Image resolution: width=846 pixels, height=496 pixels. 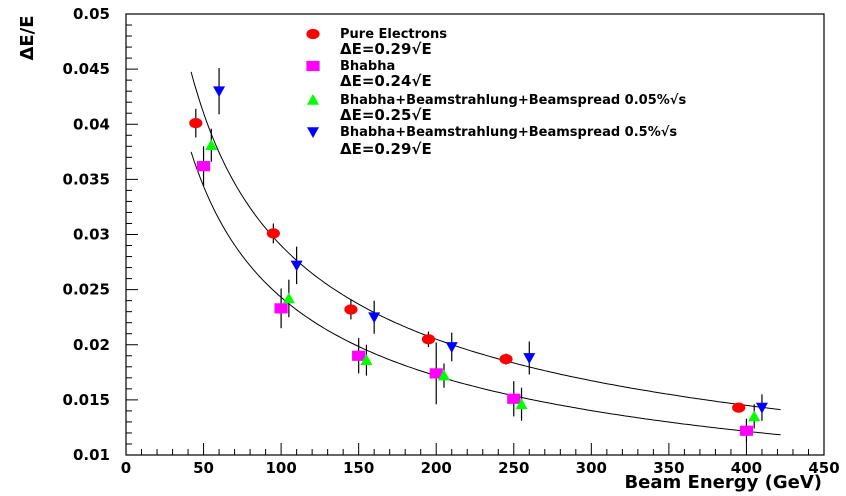 I want to click on x-tick-label: 100, so click(x=280, y=468).